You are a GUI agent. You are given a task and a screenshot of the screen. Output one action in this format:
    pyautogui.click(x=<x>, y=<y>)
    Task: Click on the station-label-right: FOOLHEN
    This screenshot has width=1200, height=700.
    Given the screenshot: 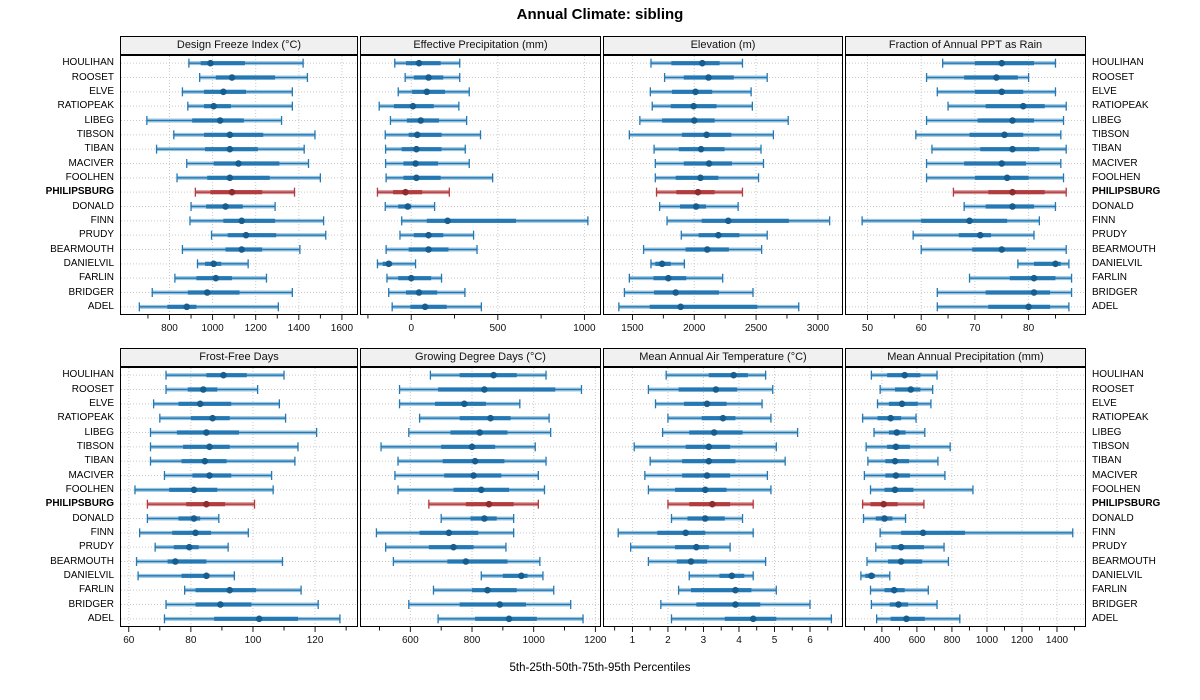 What is the action you would take?
    pyautogui.click(x=1116, y=177)
    